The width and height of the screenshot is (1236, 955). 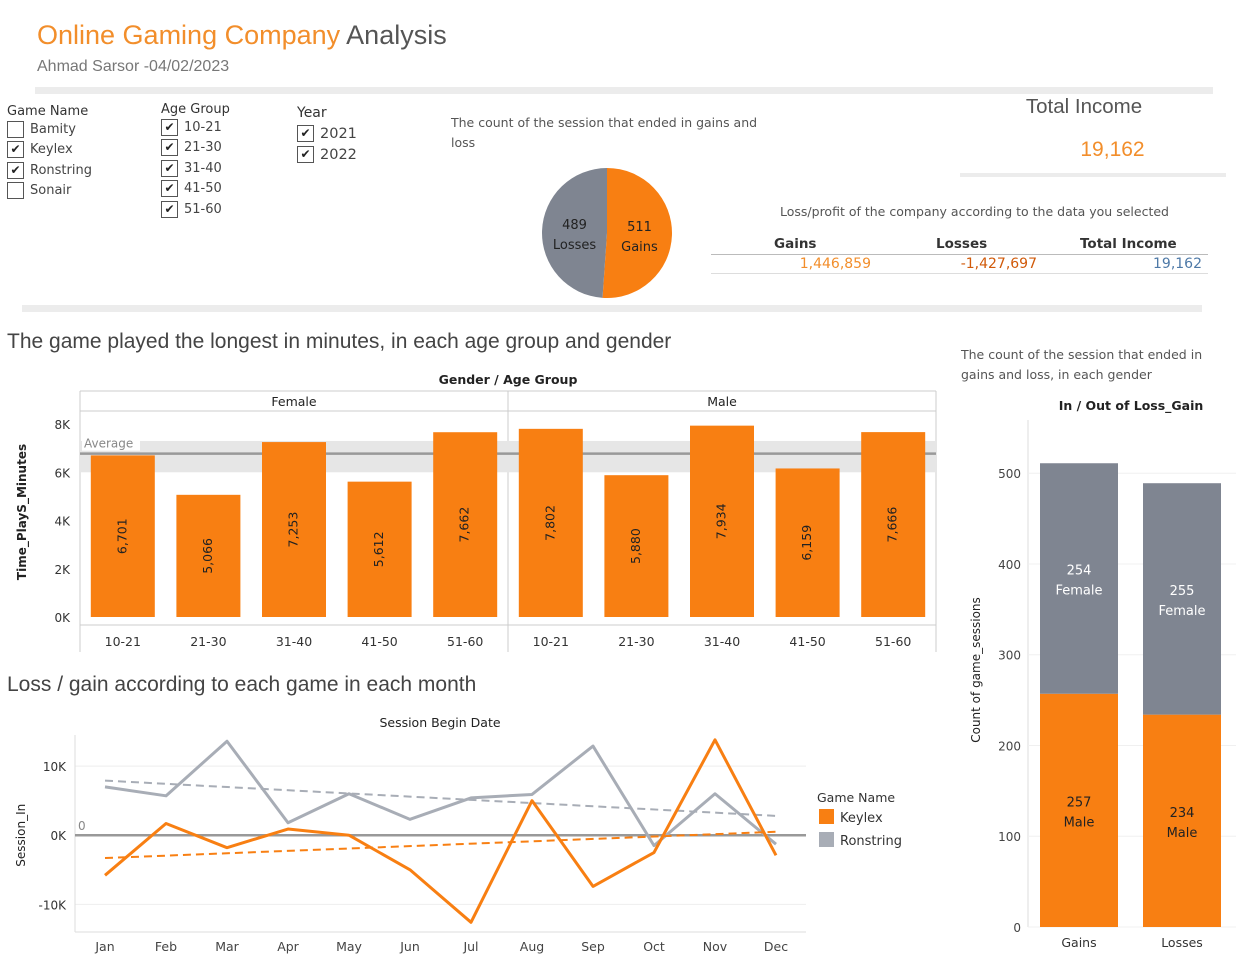 I want to click on y-tick-label: 100, so click(x=1009, y=837).